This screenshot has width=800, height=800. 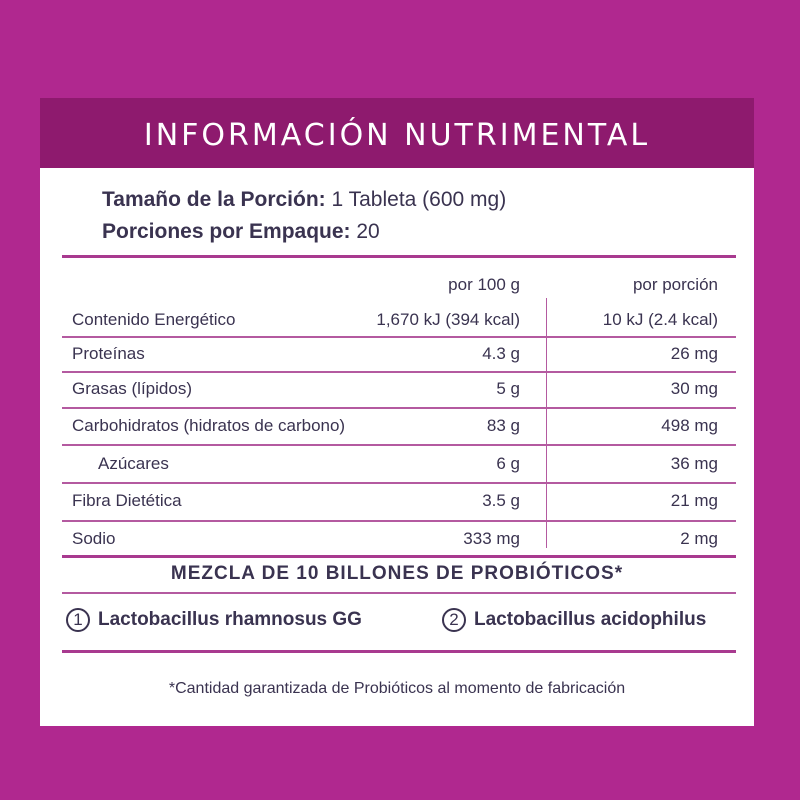 What do you see at coordinates (590, 619) in the screenshot?
I see `strain-name: Lactobacillus acidophilus` at bounding box center [590, 619].